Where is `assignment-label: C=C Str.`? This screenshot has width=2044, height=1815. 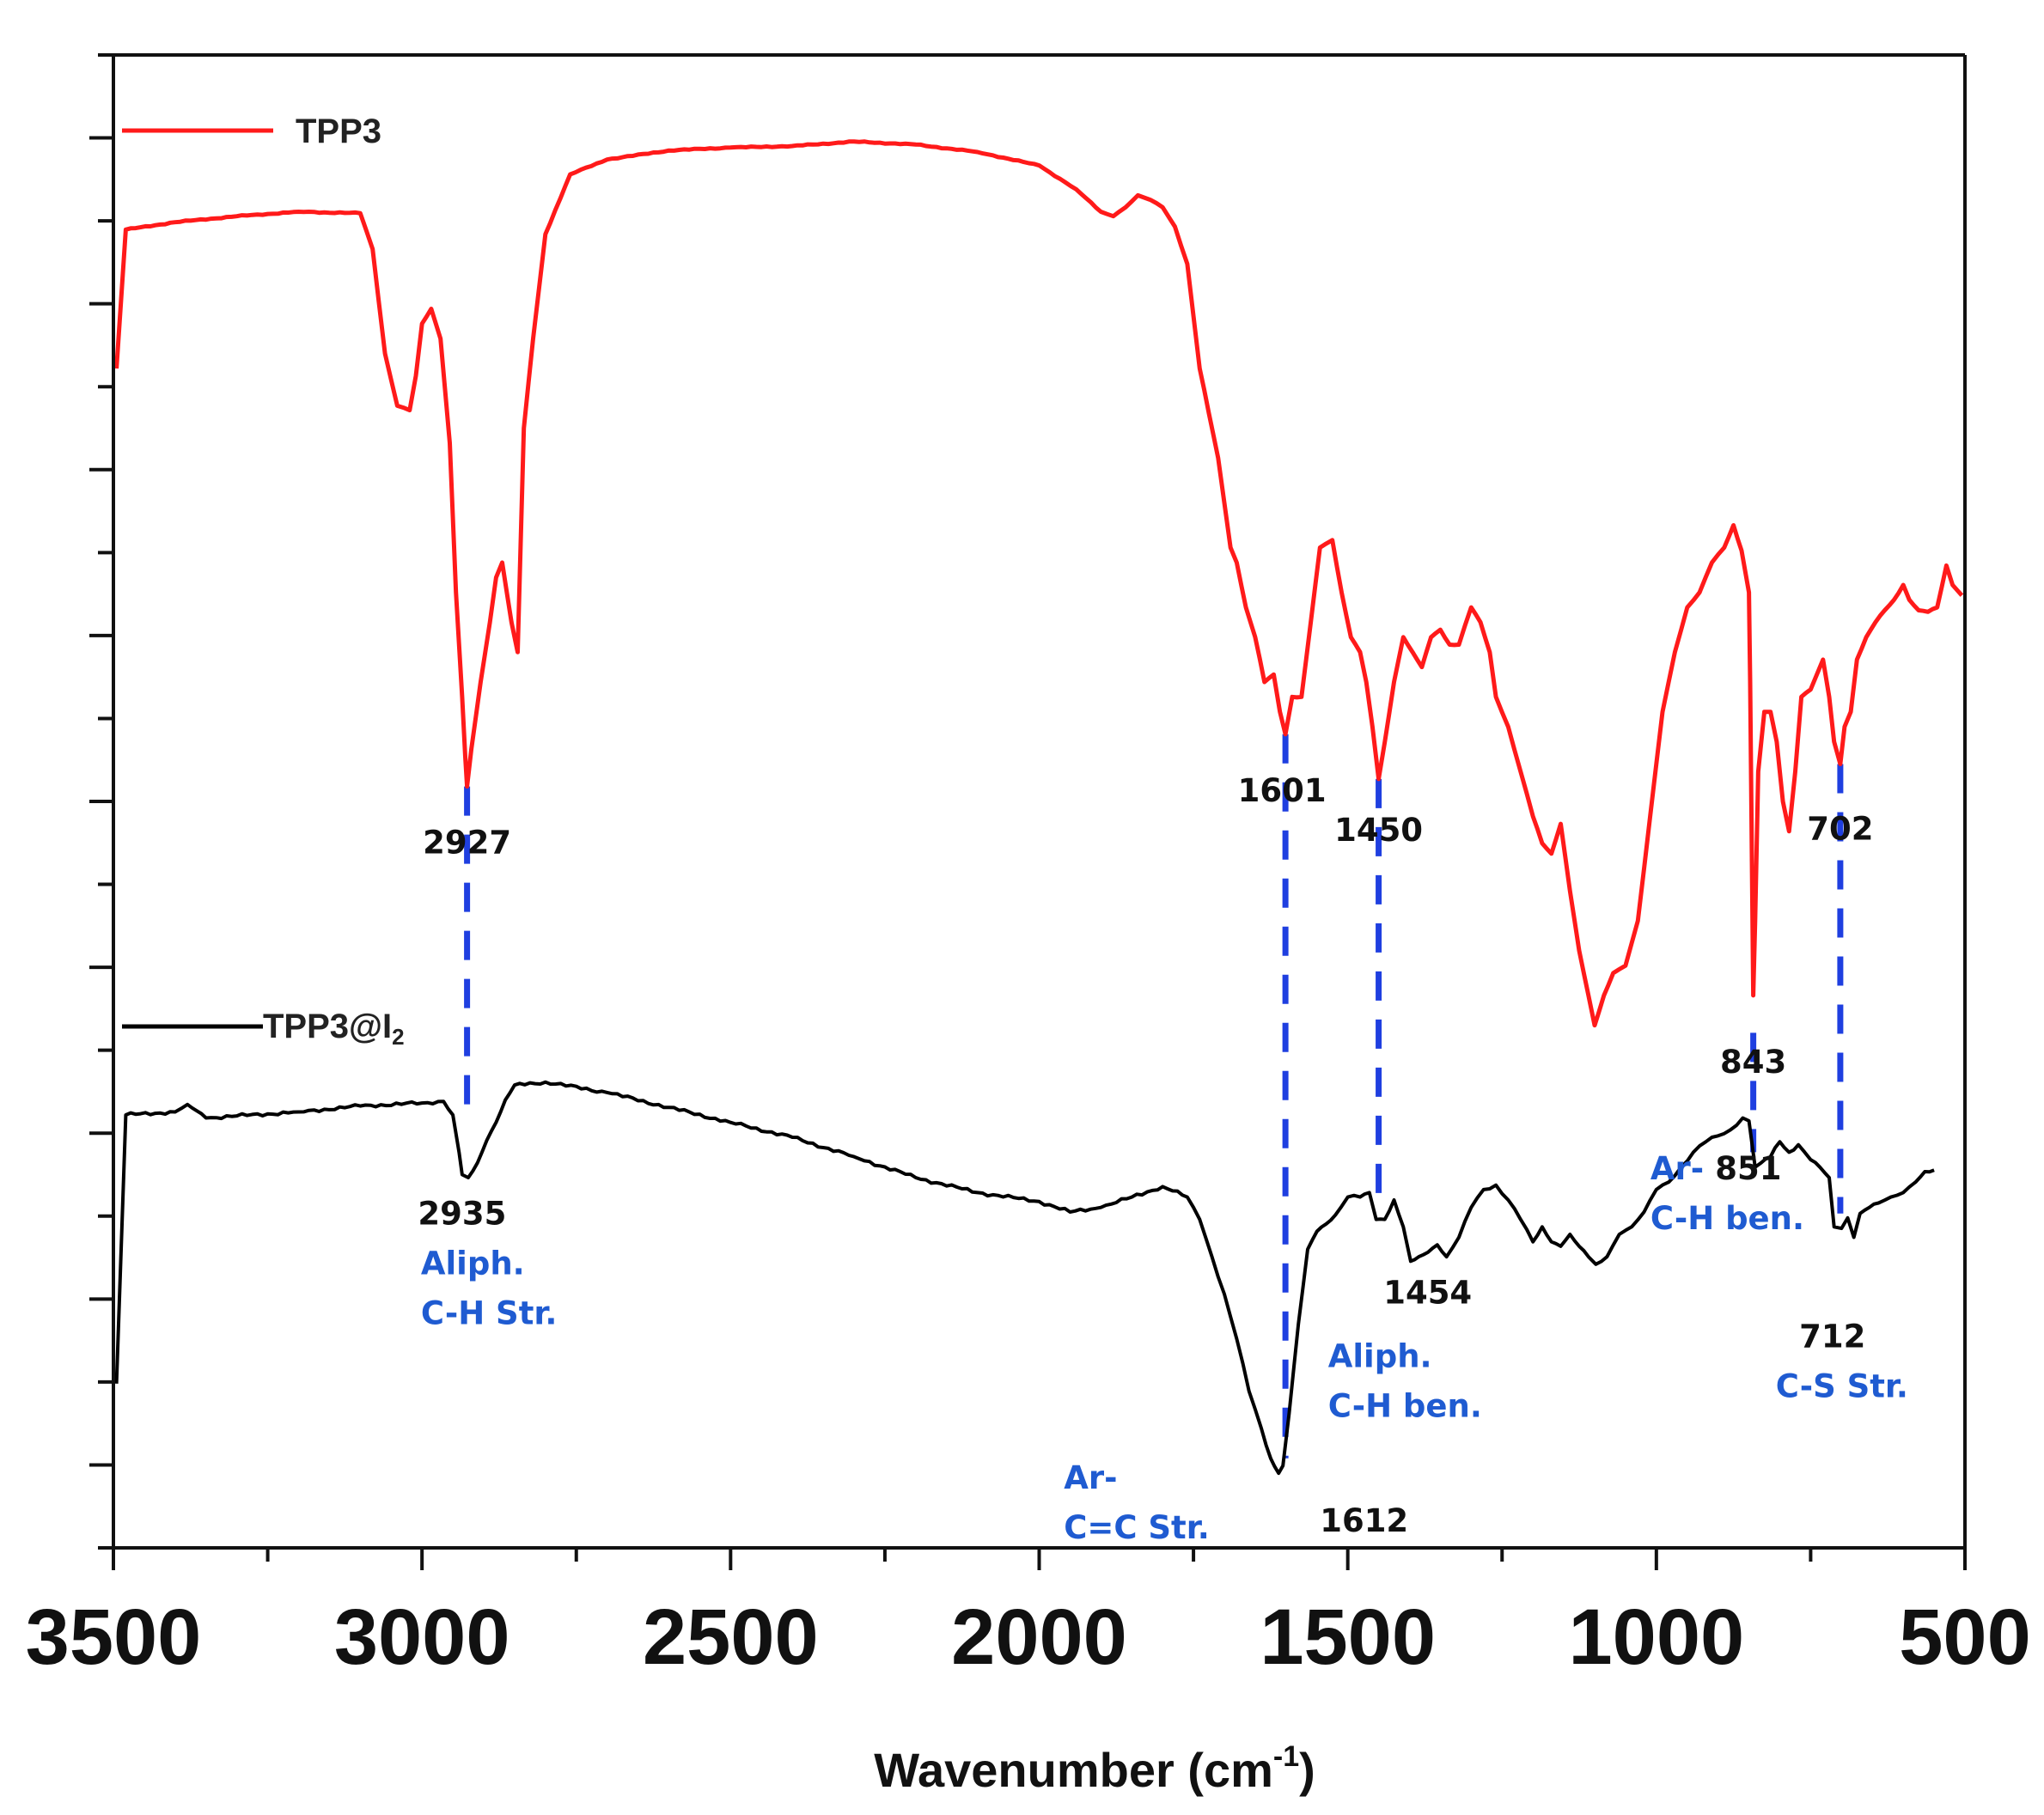
assignment-label: C=C Str. is located at coordinates (1137, 1527).